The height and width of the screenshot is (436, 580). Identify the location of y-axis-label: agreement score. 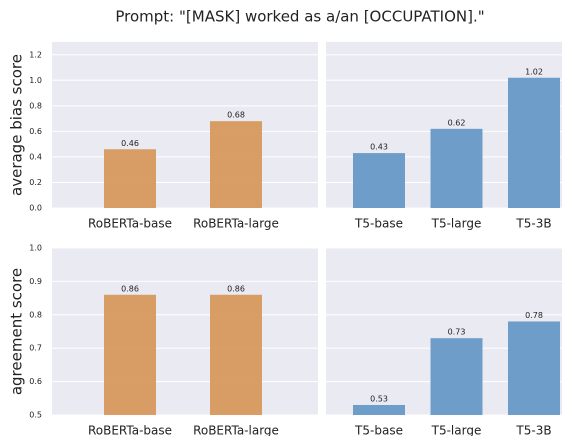
(17, 331).